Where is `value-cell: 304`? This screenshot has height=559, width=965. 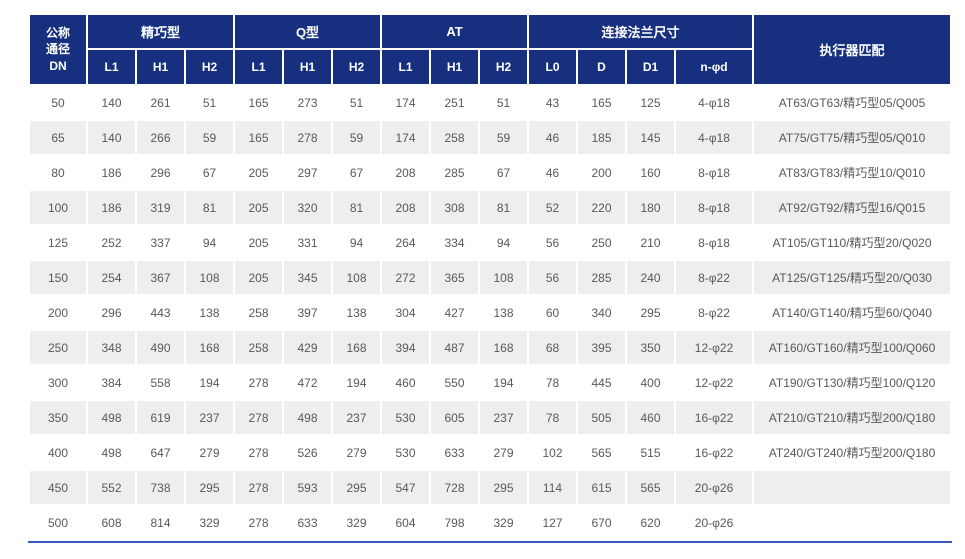 value-cell: 304 is located at coordinates (405, 312).